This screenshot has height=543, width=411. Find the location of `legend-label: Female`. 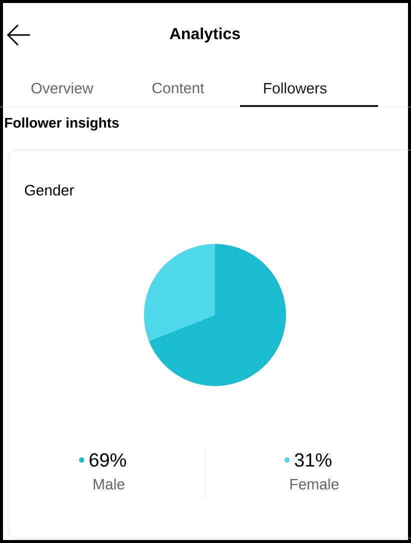

legend-label: Female is located at coordinates (314, 484).